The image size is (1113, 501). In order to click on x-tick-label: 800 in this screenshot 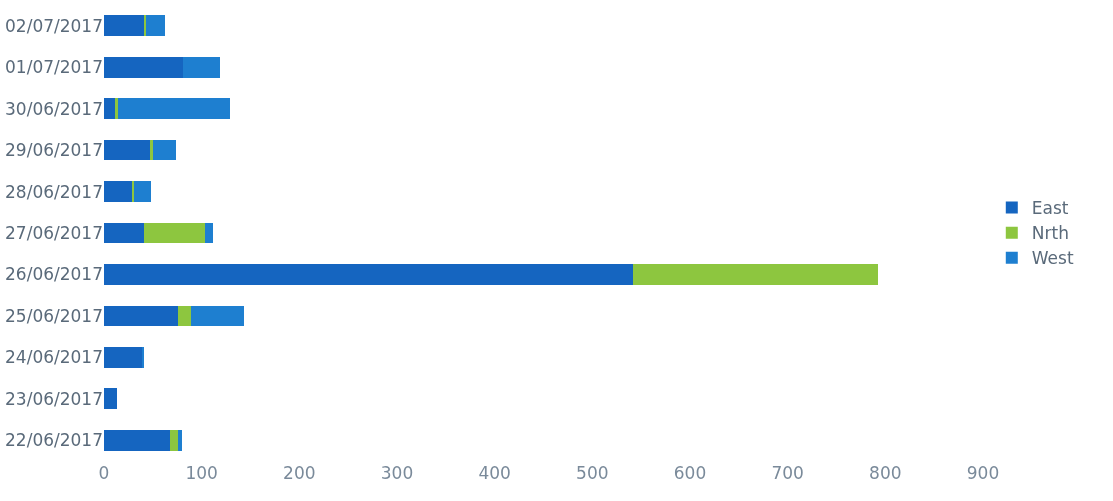, I will do `click(885, 473)`.